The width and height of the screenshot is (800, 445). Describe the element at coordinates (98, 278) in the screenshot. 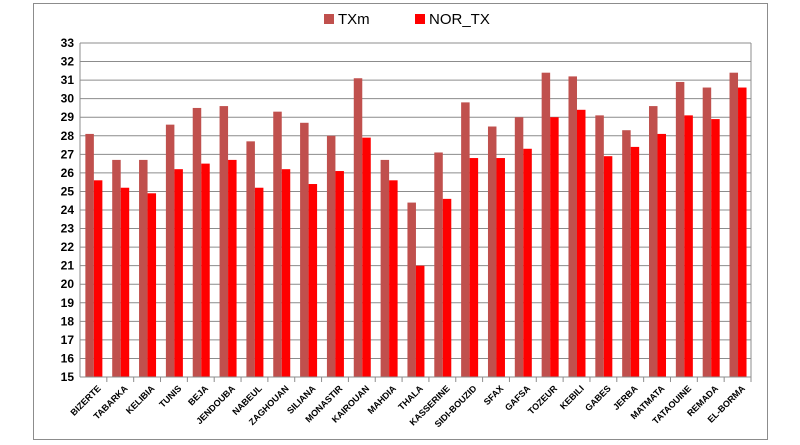

I see `bar-nor-tx-bizerte` at that location.